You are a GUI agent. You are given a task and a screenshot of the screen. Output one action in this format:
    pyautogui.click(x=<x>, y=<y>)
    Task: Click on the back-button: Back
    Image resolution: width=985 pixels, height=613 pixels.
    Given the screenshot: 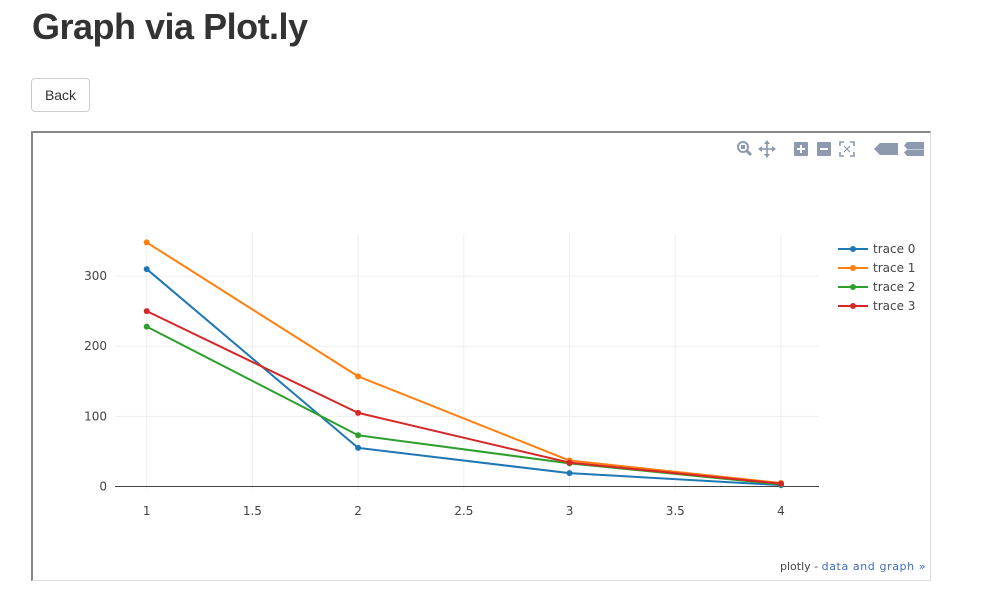 What is the action you would take?
    pyautogui.click(x=60, y=95)
    